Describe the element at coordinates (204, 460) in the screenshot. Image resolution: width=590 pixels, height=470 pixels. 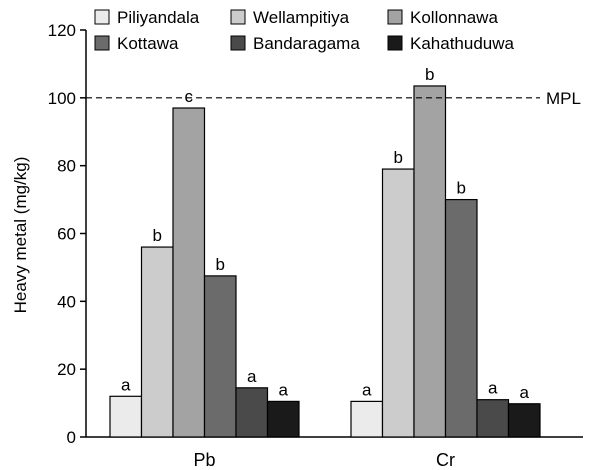
I see `x-category-label: Pb` at that location.